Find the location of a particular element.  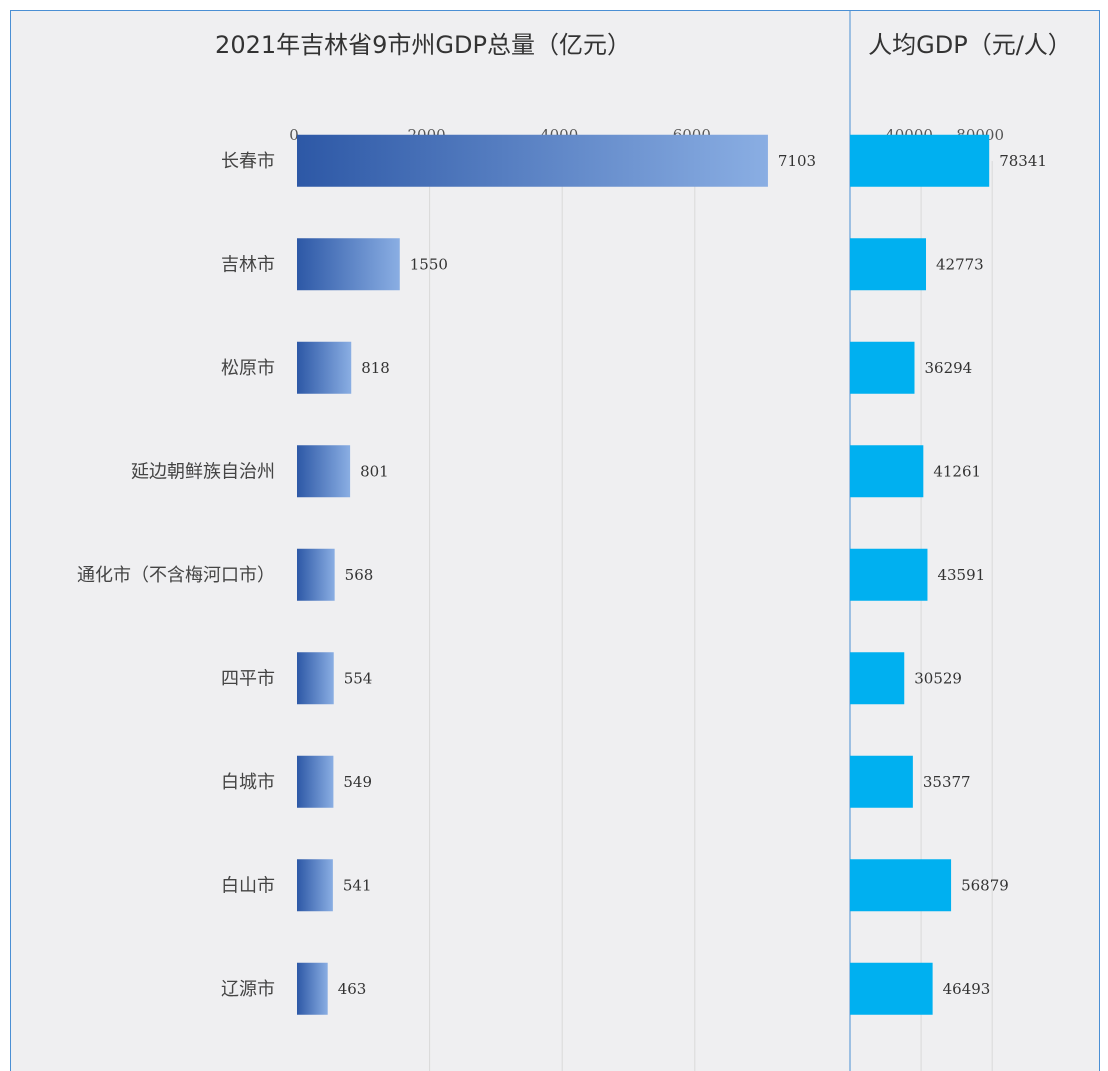

category-label: 白城市 is located at coordinates (248, 782).